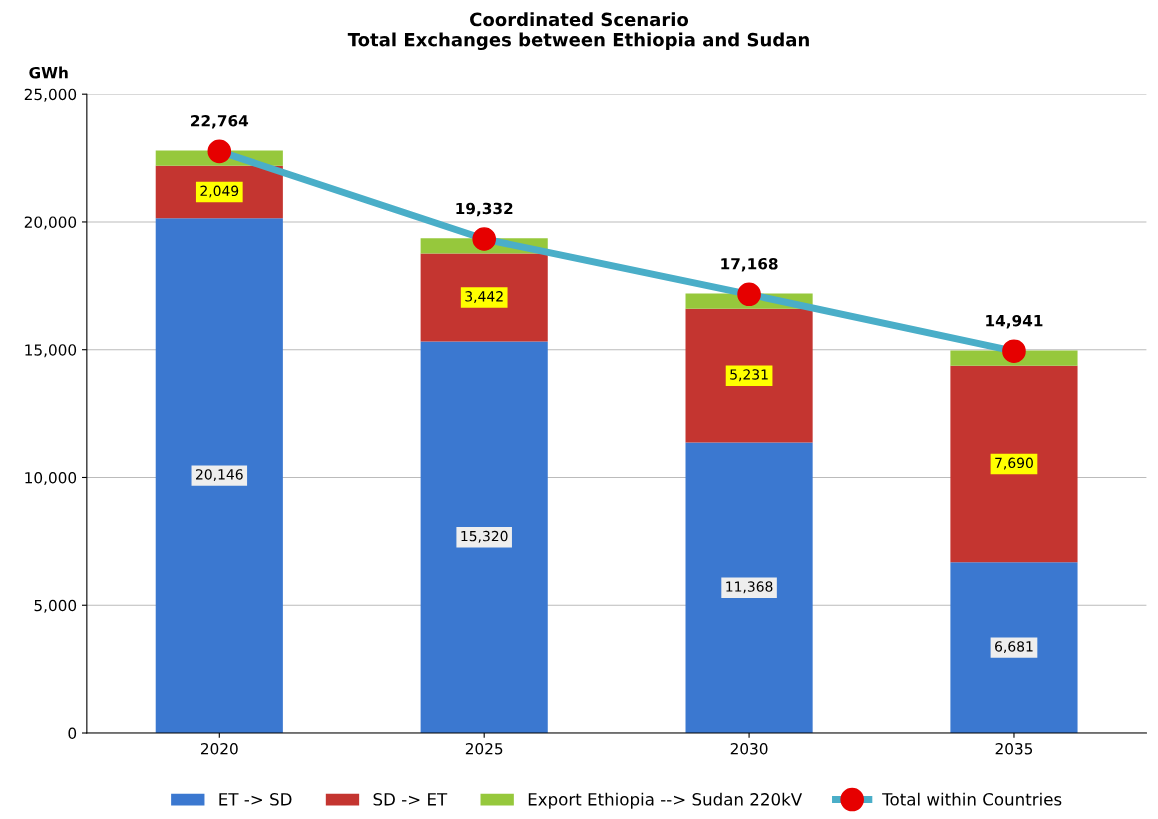 The width and height of the screenshot is (1158, 819). What do you see at coordinates (50, 95) in the screenshot?
I see `y-tick-label: 25,000` at bounding box center [50, 95].